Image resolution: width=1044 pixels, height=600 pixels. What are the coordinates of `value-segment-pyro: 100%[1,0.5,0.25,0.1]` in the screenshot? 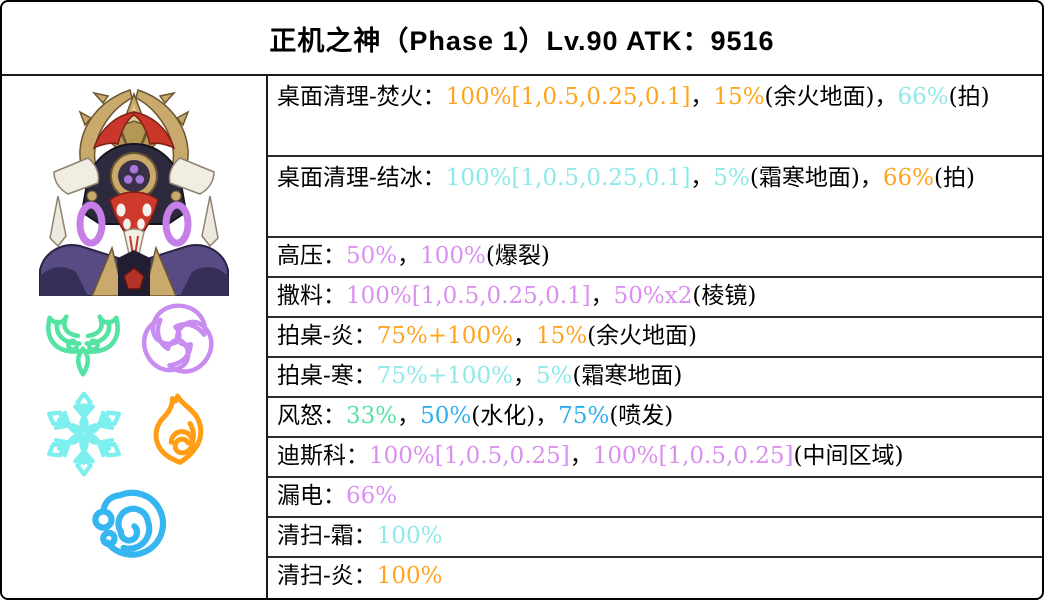 It's located at (568, 97).